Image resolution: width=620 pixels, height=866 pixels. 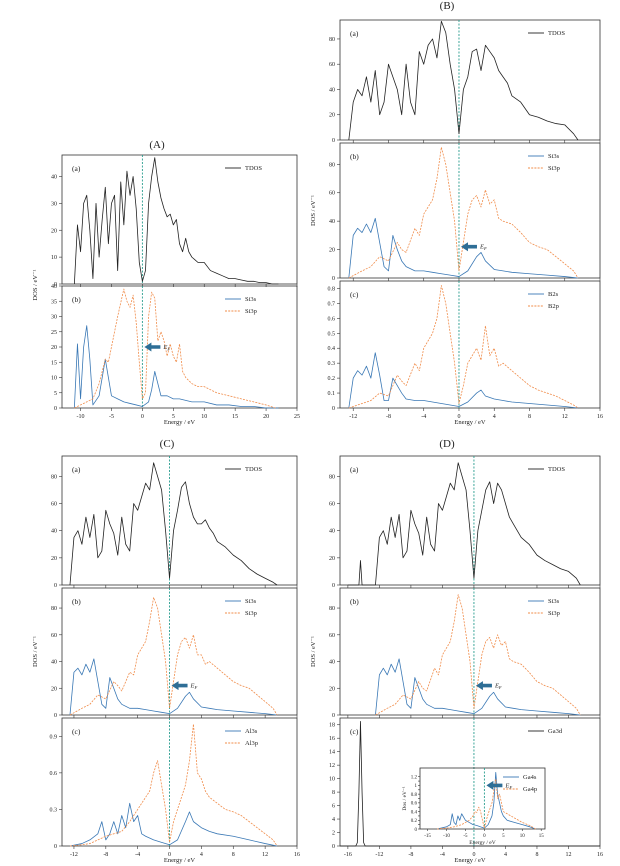 I want to click on panel-a-subplot-b-series-si3s, so click(x=176, y=367).